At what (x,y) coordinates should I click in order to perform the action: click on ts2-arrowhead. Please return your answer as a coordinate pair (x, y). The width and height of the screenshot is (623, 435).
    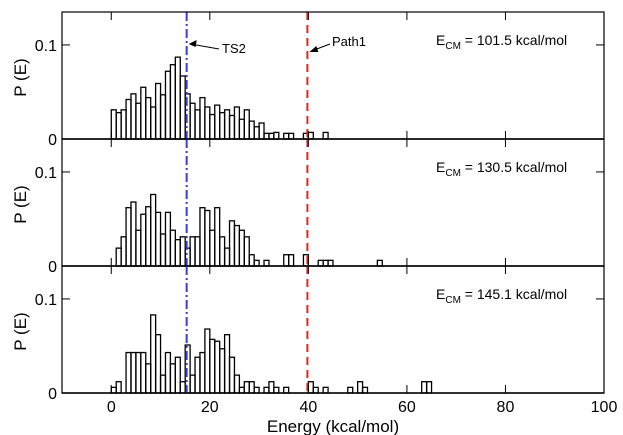
    Looking at the image, I should click on (193, 43).